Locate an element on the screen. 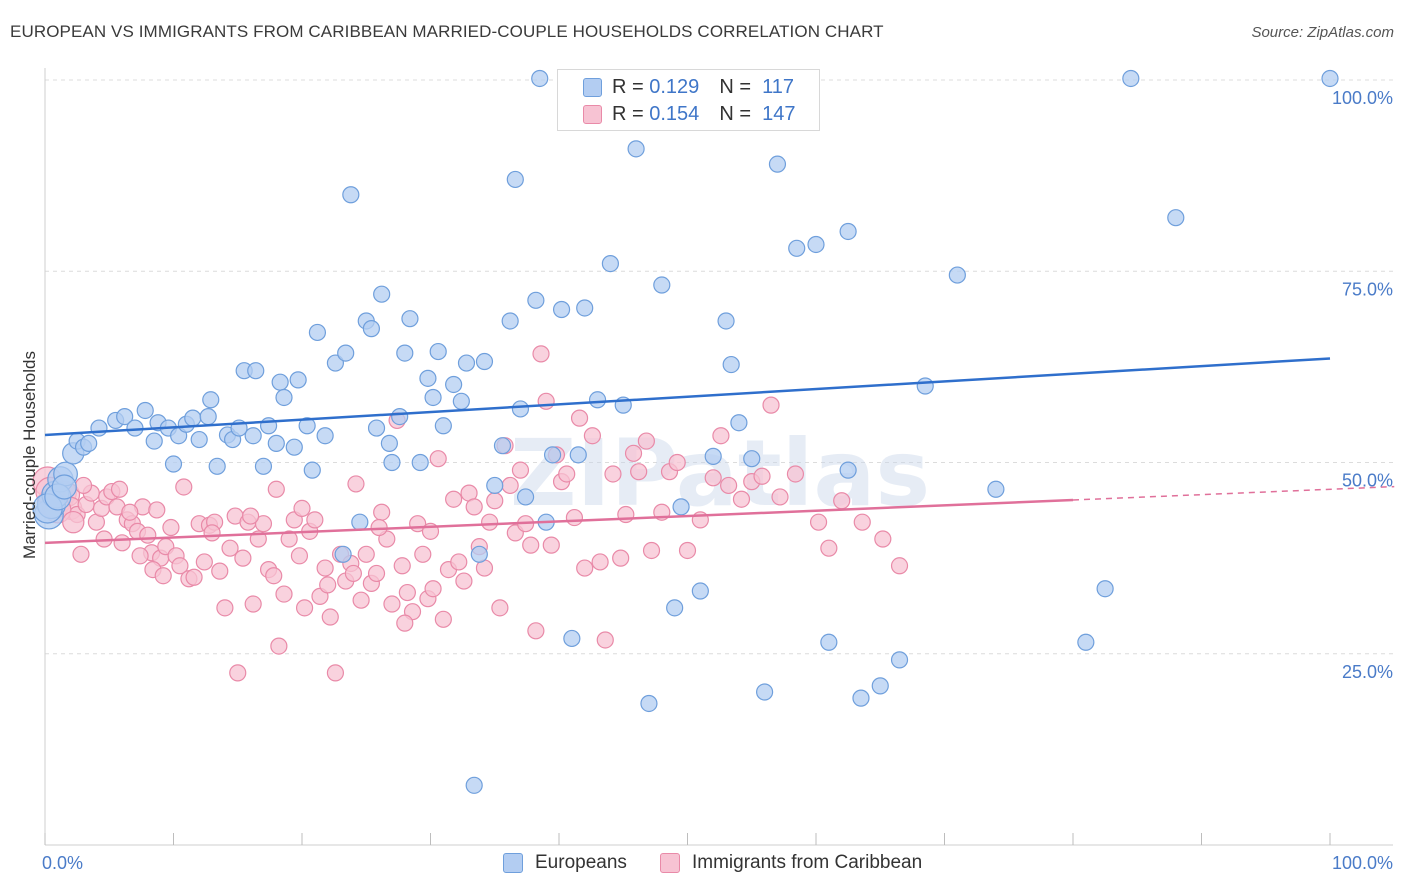 This screenshot has width=1406, height=892. series-legend-europeans: Europeans is located at coordinates (565, 863).